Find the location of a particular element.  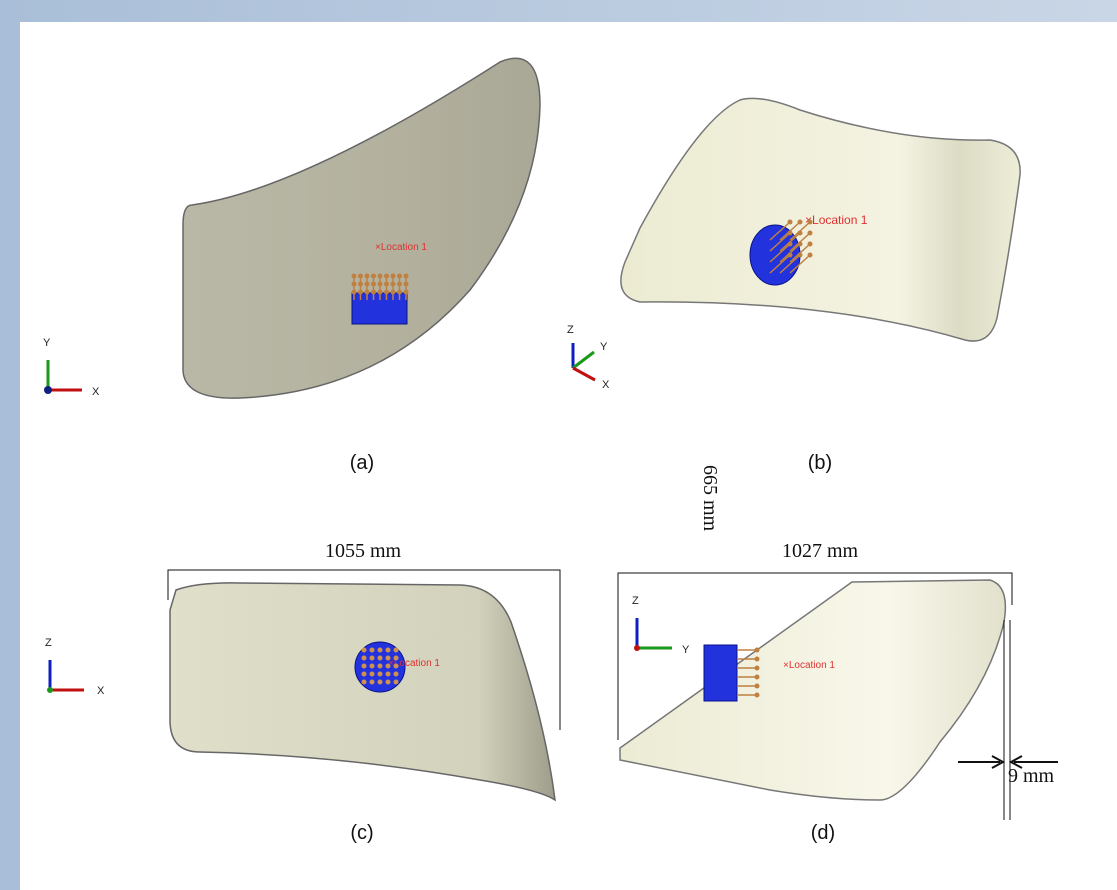

dimension-arrows is located at coordinates (1008, 762).